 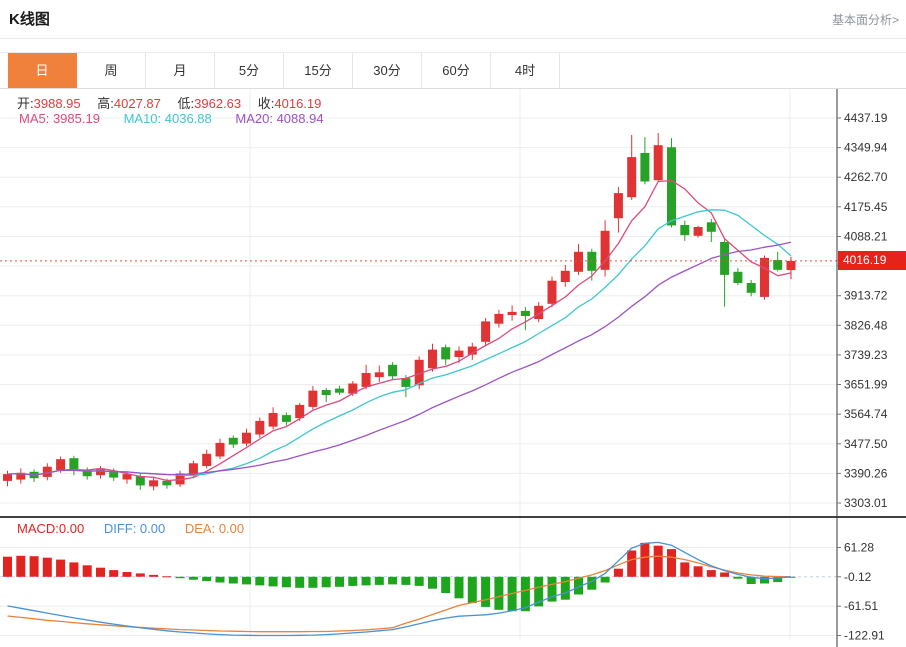 I want to click on dea-value-legend: DEA: 0.00, so click(x=214, y=528).